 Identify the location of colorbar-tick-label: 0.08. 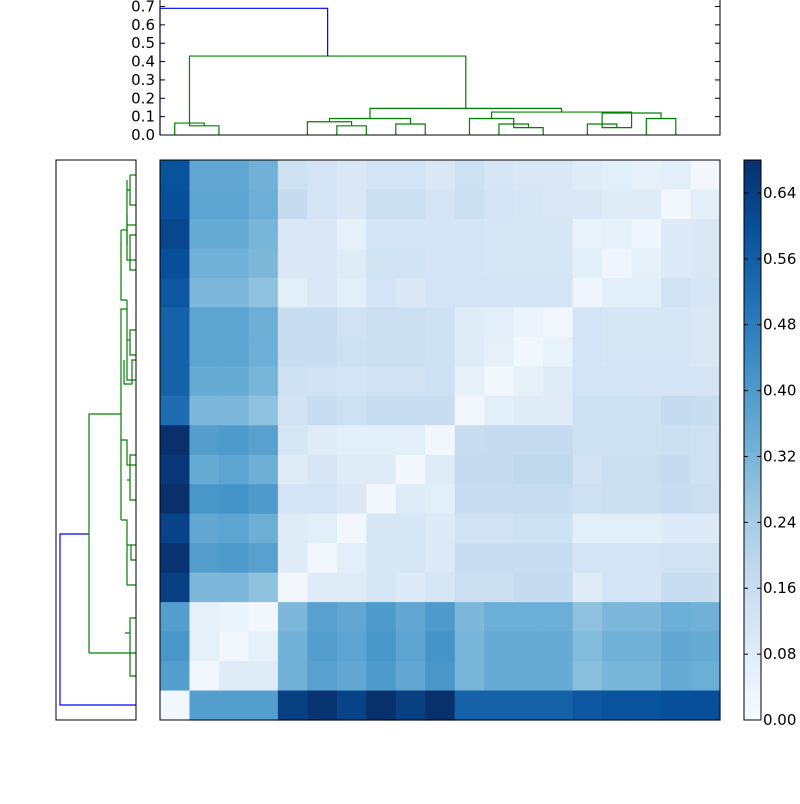
(779, 654).